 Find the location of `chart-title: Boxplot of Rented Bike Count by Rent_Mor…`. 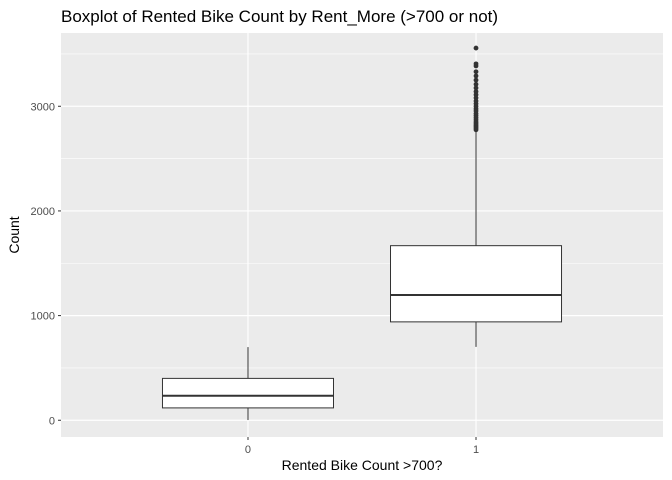

chart-title: Boxplot of Rented Bike Count by Rent_Mor… is located at coordinates (279, 16).